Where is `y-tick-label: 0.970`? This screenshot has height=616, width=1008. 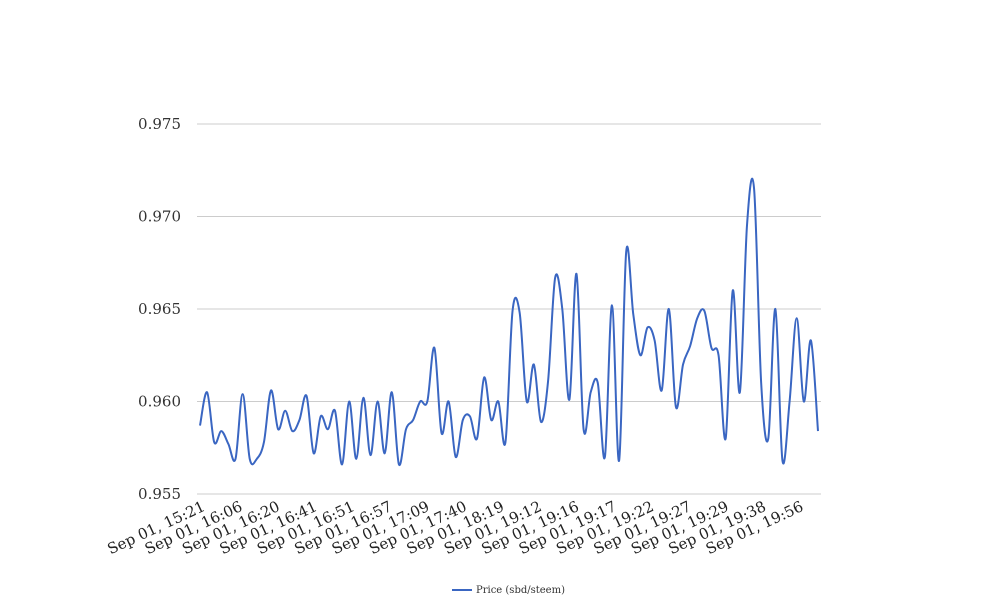
y-tick-label: 0.970 is located at coordinates (159, 217).